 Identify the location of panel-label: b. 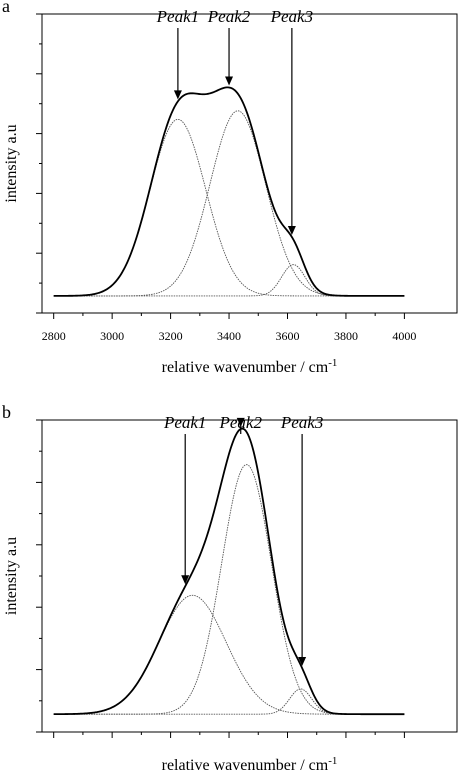
(6, 412).